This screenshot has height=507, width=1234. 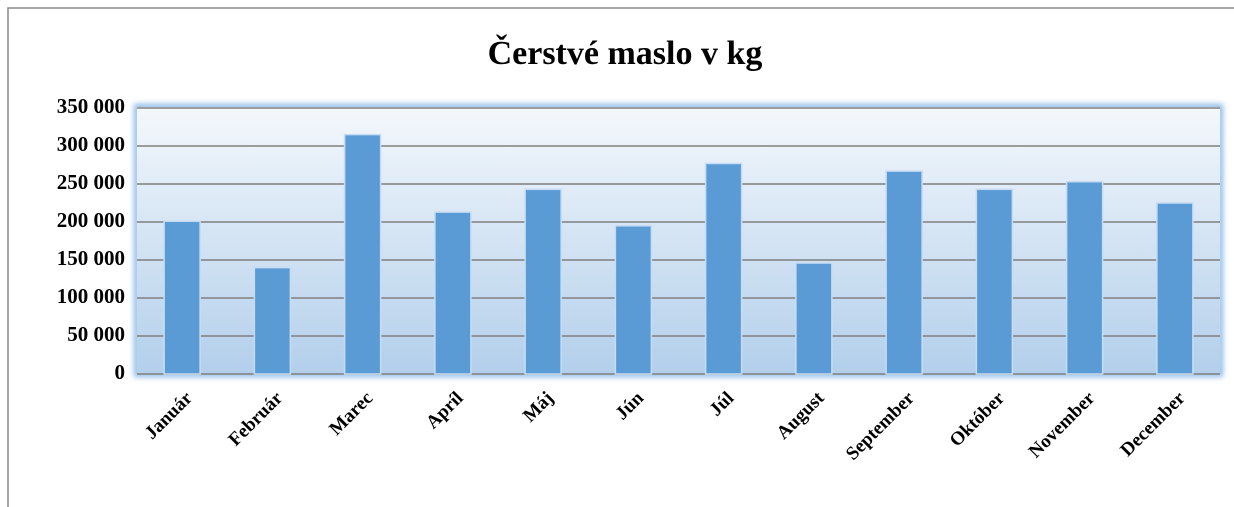 What do you see at coordinates (801, 415) in the screenshot?
I see `x-tick-label: August` at bounding box center [801, 415].